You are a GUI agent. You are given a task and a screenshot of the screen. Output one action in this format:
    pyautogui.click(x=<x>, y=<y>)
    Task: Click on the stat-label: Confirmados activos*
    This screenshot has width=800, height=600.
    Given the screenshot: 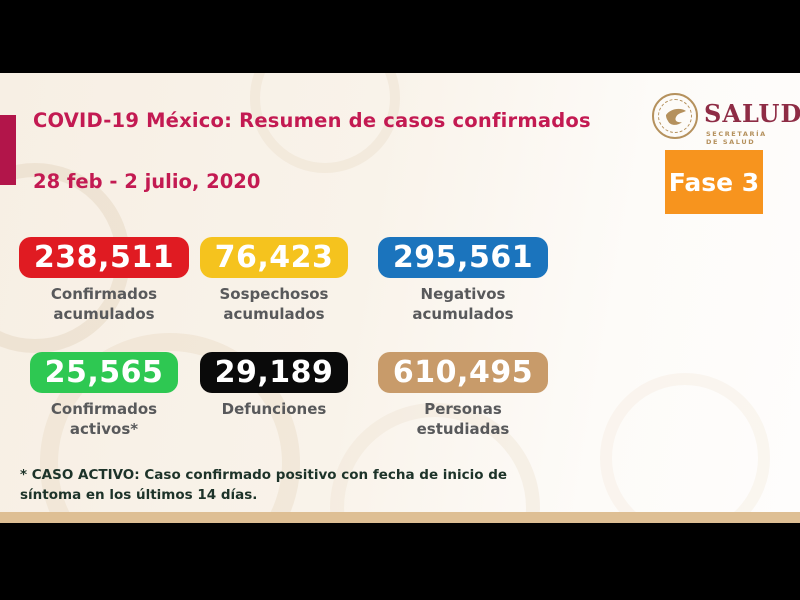 What is the action you would take?
    pyautogui.click(x=104, y=419)
    